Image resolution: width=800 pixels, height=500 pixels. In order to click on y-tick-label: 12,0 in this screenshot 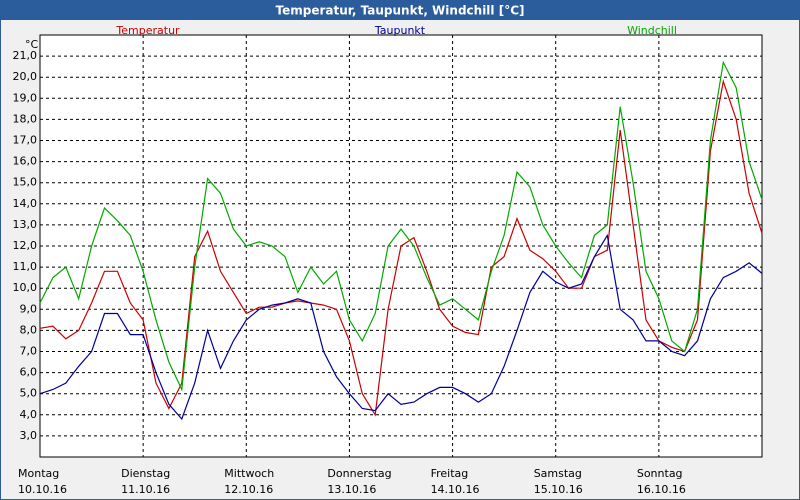, I will do `click(25, 245)`.